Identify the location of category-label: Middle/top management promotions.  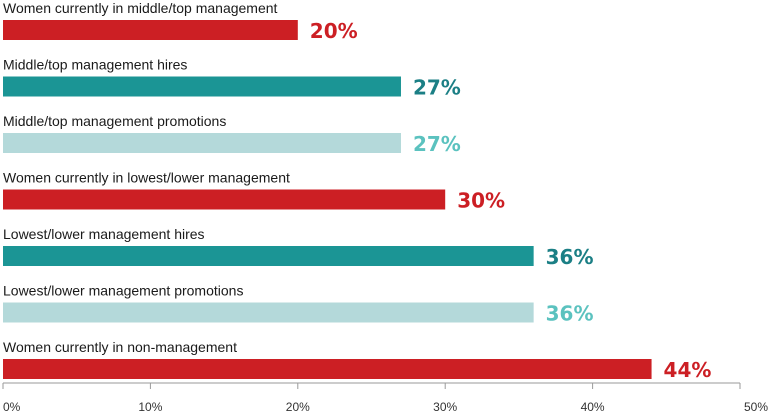
(114, 121).